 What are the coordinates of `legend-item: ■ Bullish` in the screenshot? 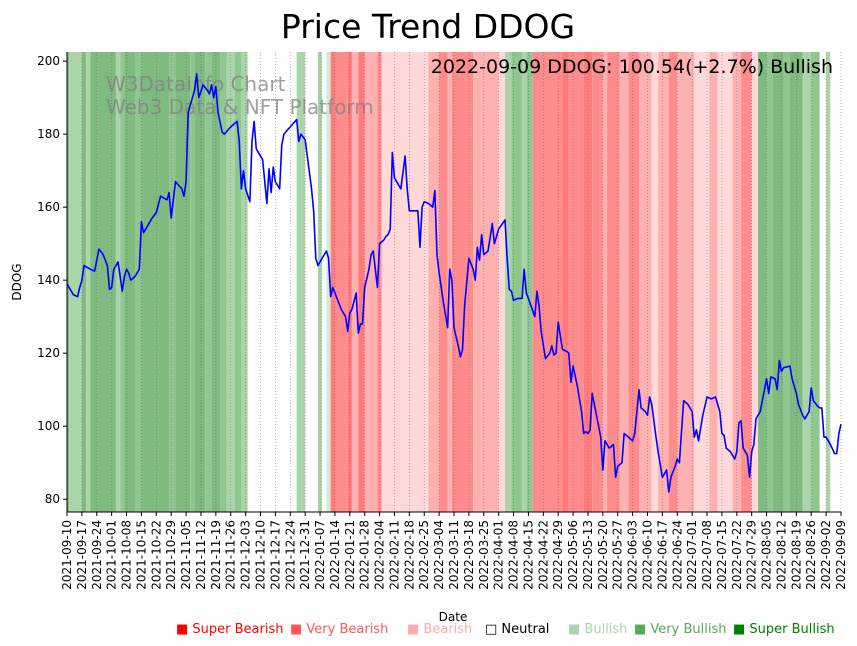 It's located at (597, 629).